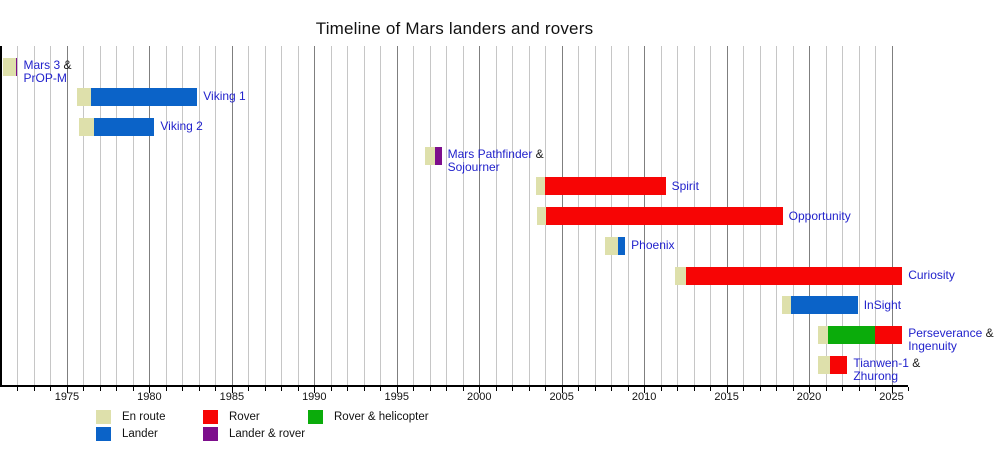 The height and width of the screenshot is (458, 1000). I want to click on gridline-1992, so click(348, 215).